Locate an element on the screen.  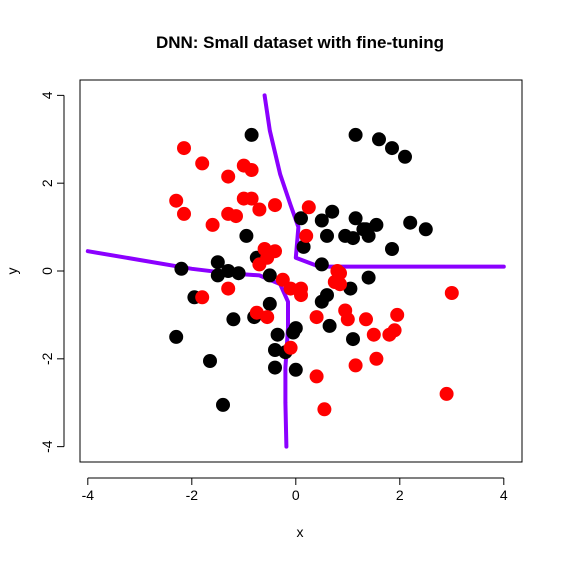
y-axis-label: y is located at coordinates (12, 271).